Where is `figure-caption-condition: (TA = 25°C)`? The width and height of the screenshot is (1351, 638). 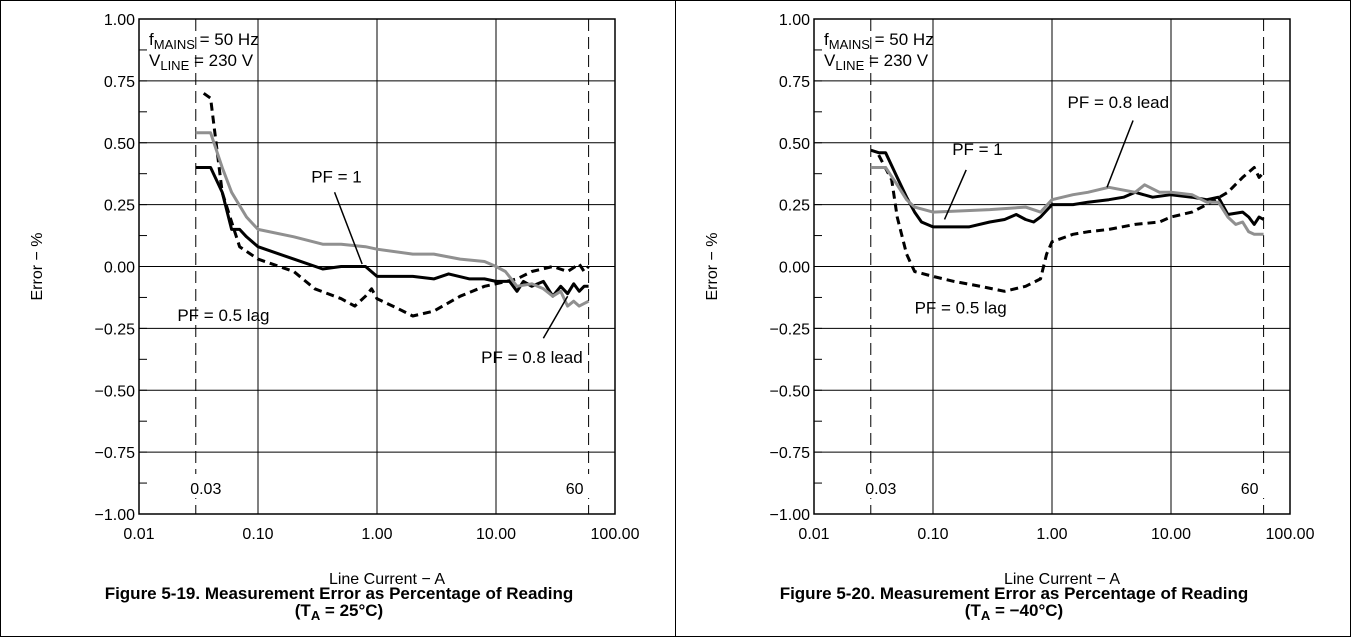
figure-caption-condition: (TA = 25°C) is located at coordinates (339, 612).